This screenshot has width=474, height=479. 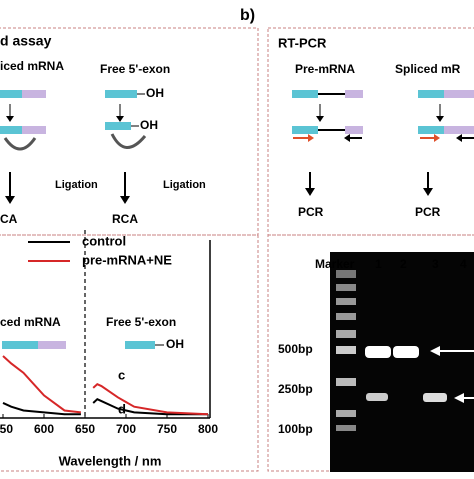 I want to click on lane-label: 3, so click(x=435, y=264).